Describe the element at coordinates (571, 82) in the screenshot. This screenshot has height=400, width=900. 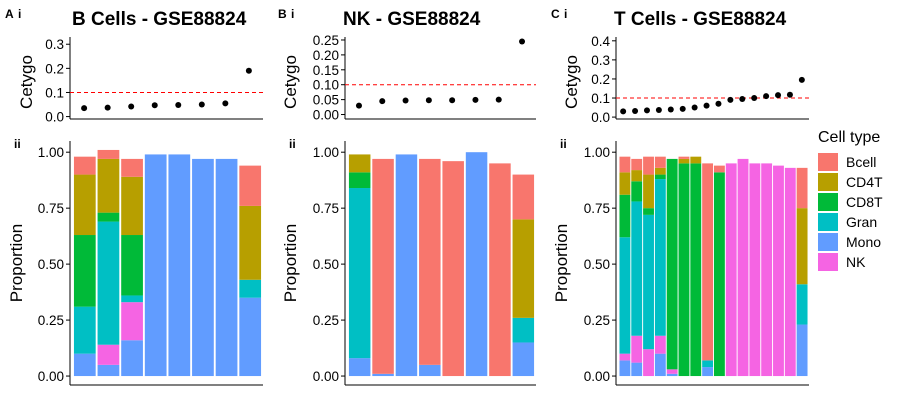
I see `panel-c-cetygo-ylabel: Cetygo` at that location.